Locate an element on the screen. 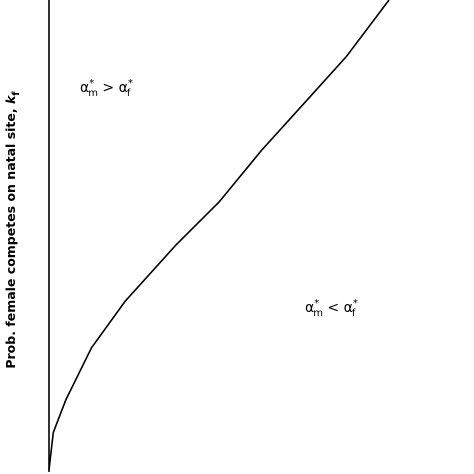 This screenshot has height=474, width=474. relation: < is located at coordinates (333, 308).